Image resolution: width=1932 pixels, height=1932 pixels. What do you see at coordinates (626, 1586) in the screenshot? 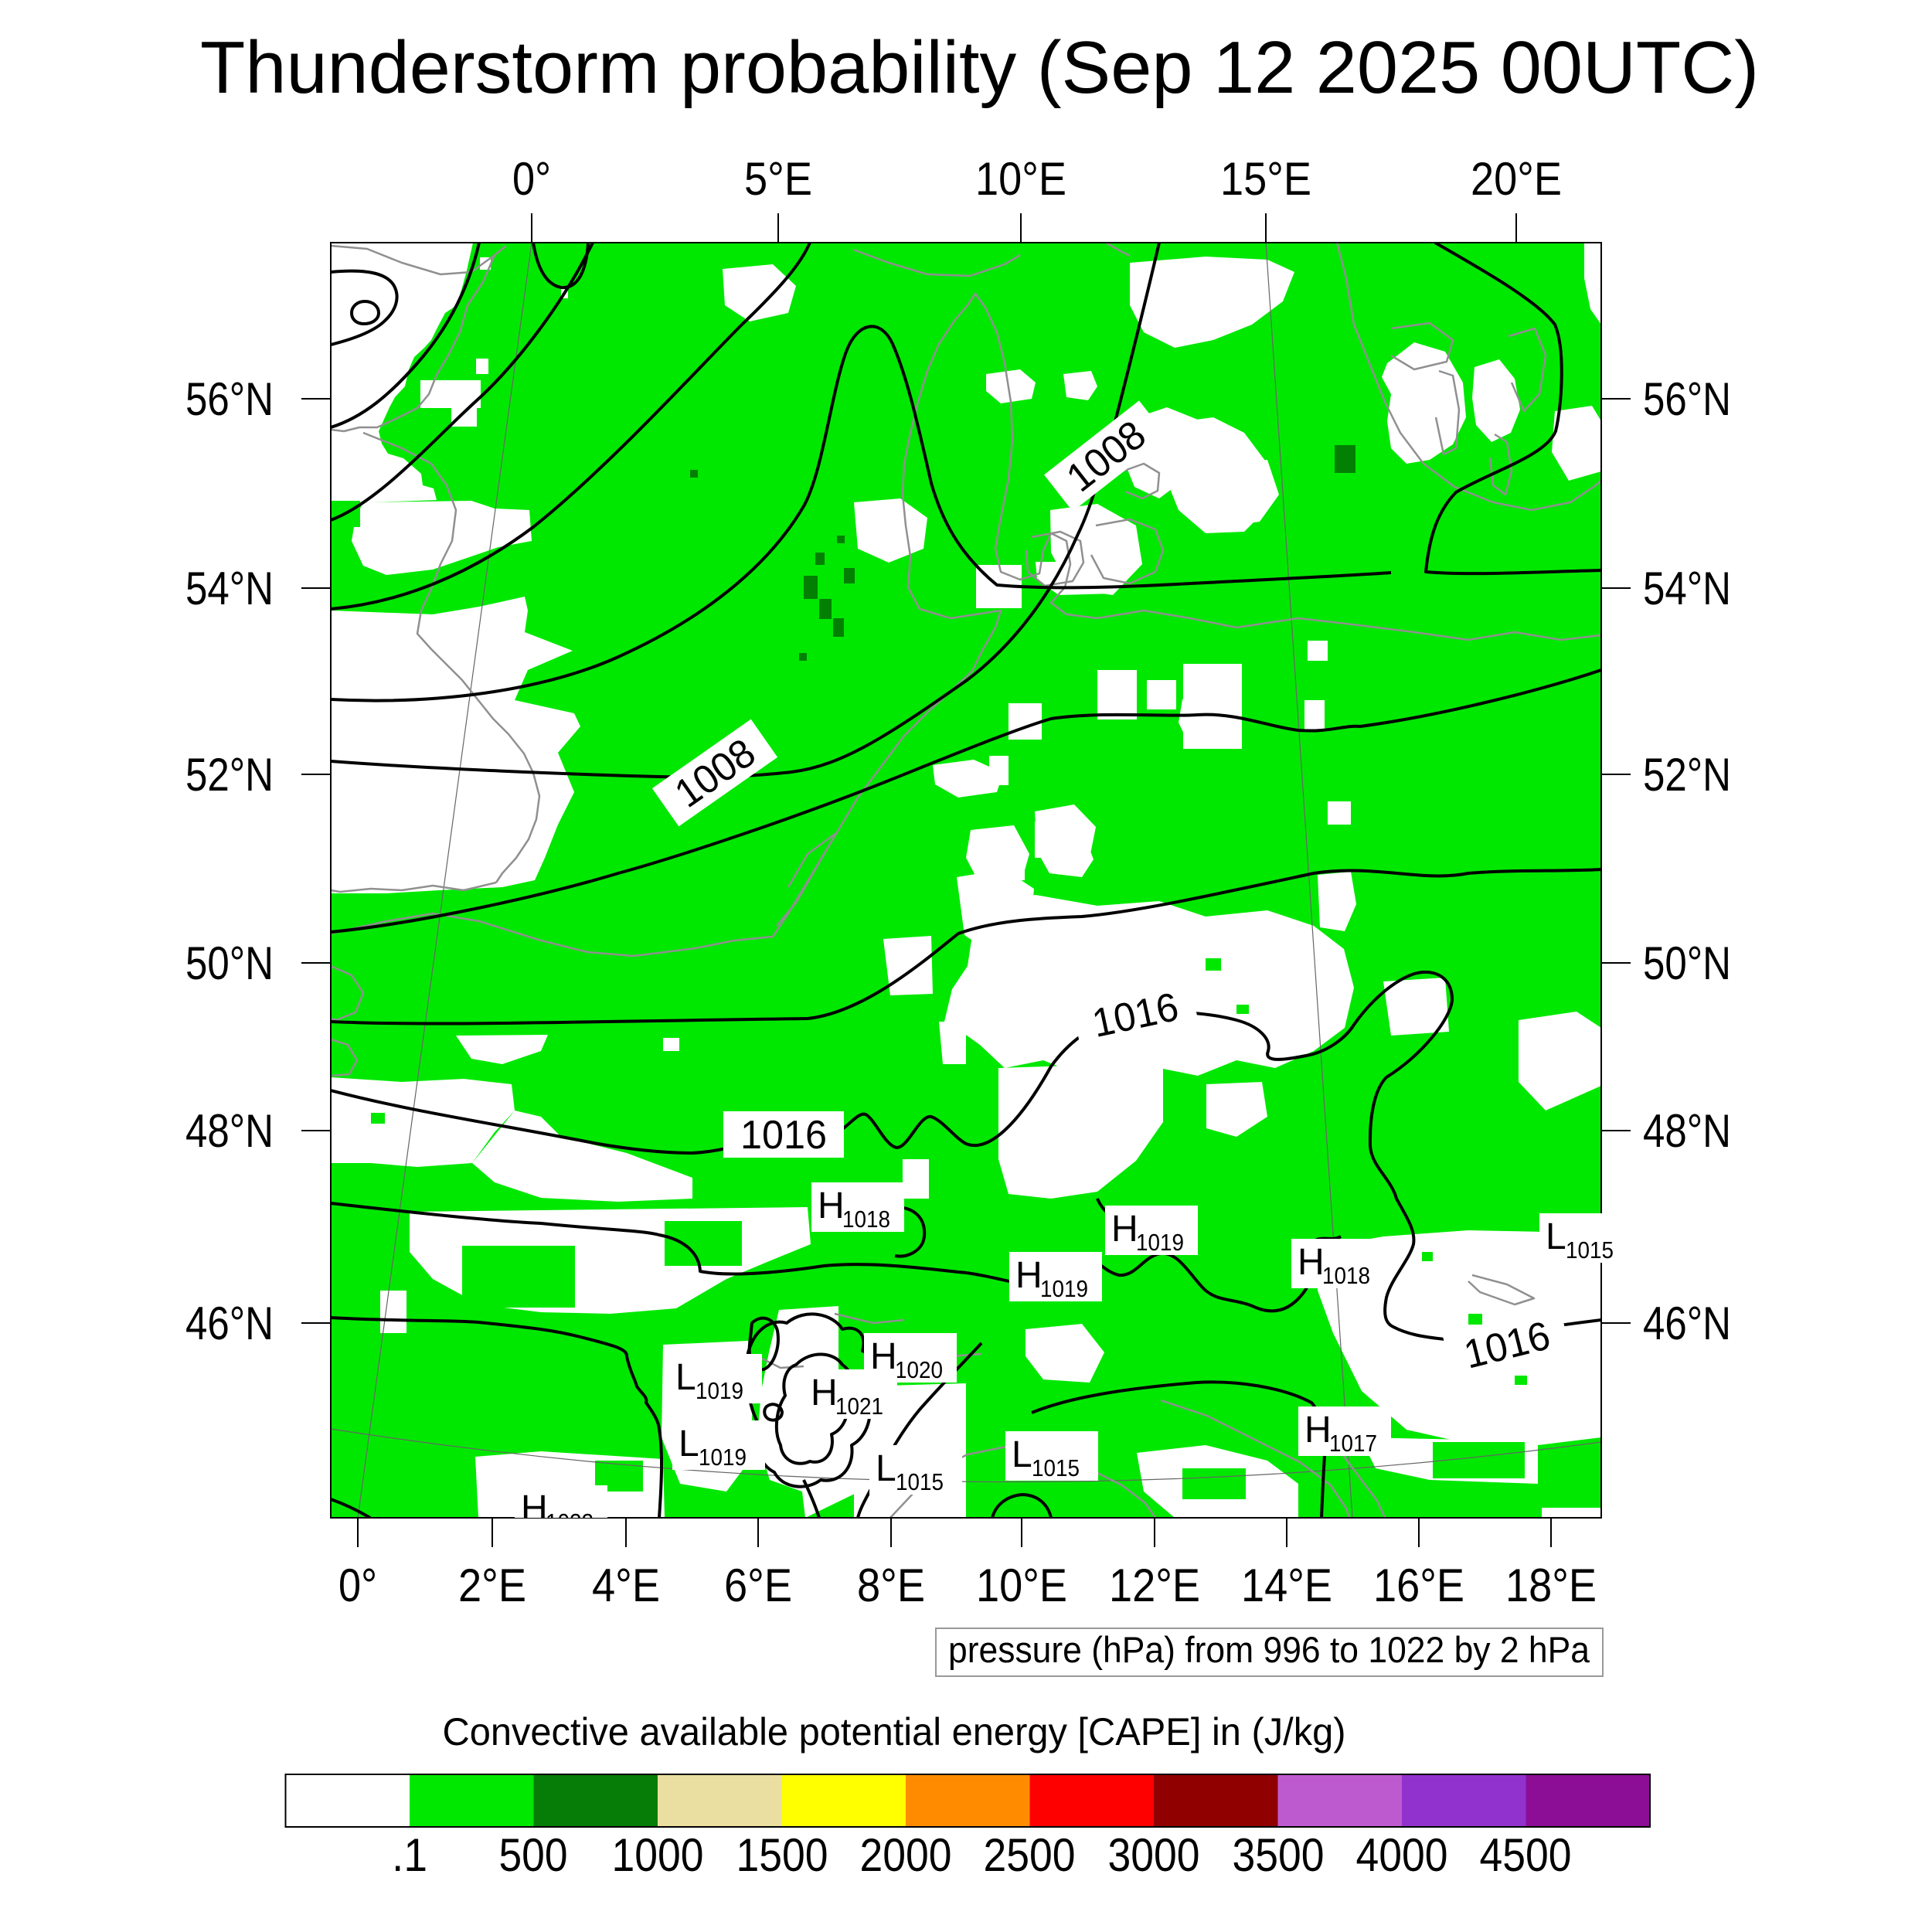
I see `svg-text: 4°E` at bounding box center [626, 1586].